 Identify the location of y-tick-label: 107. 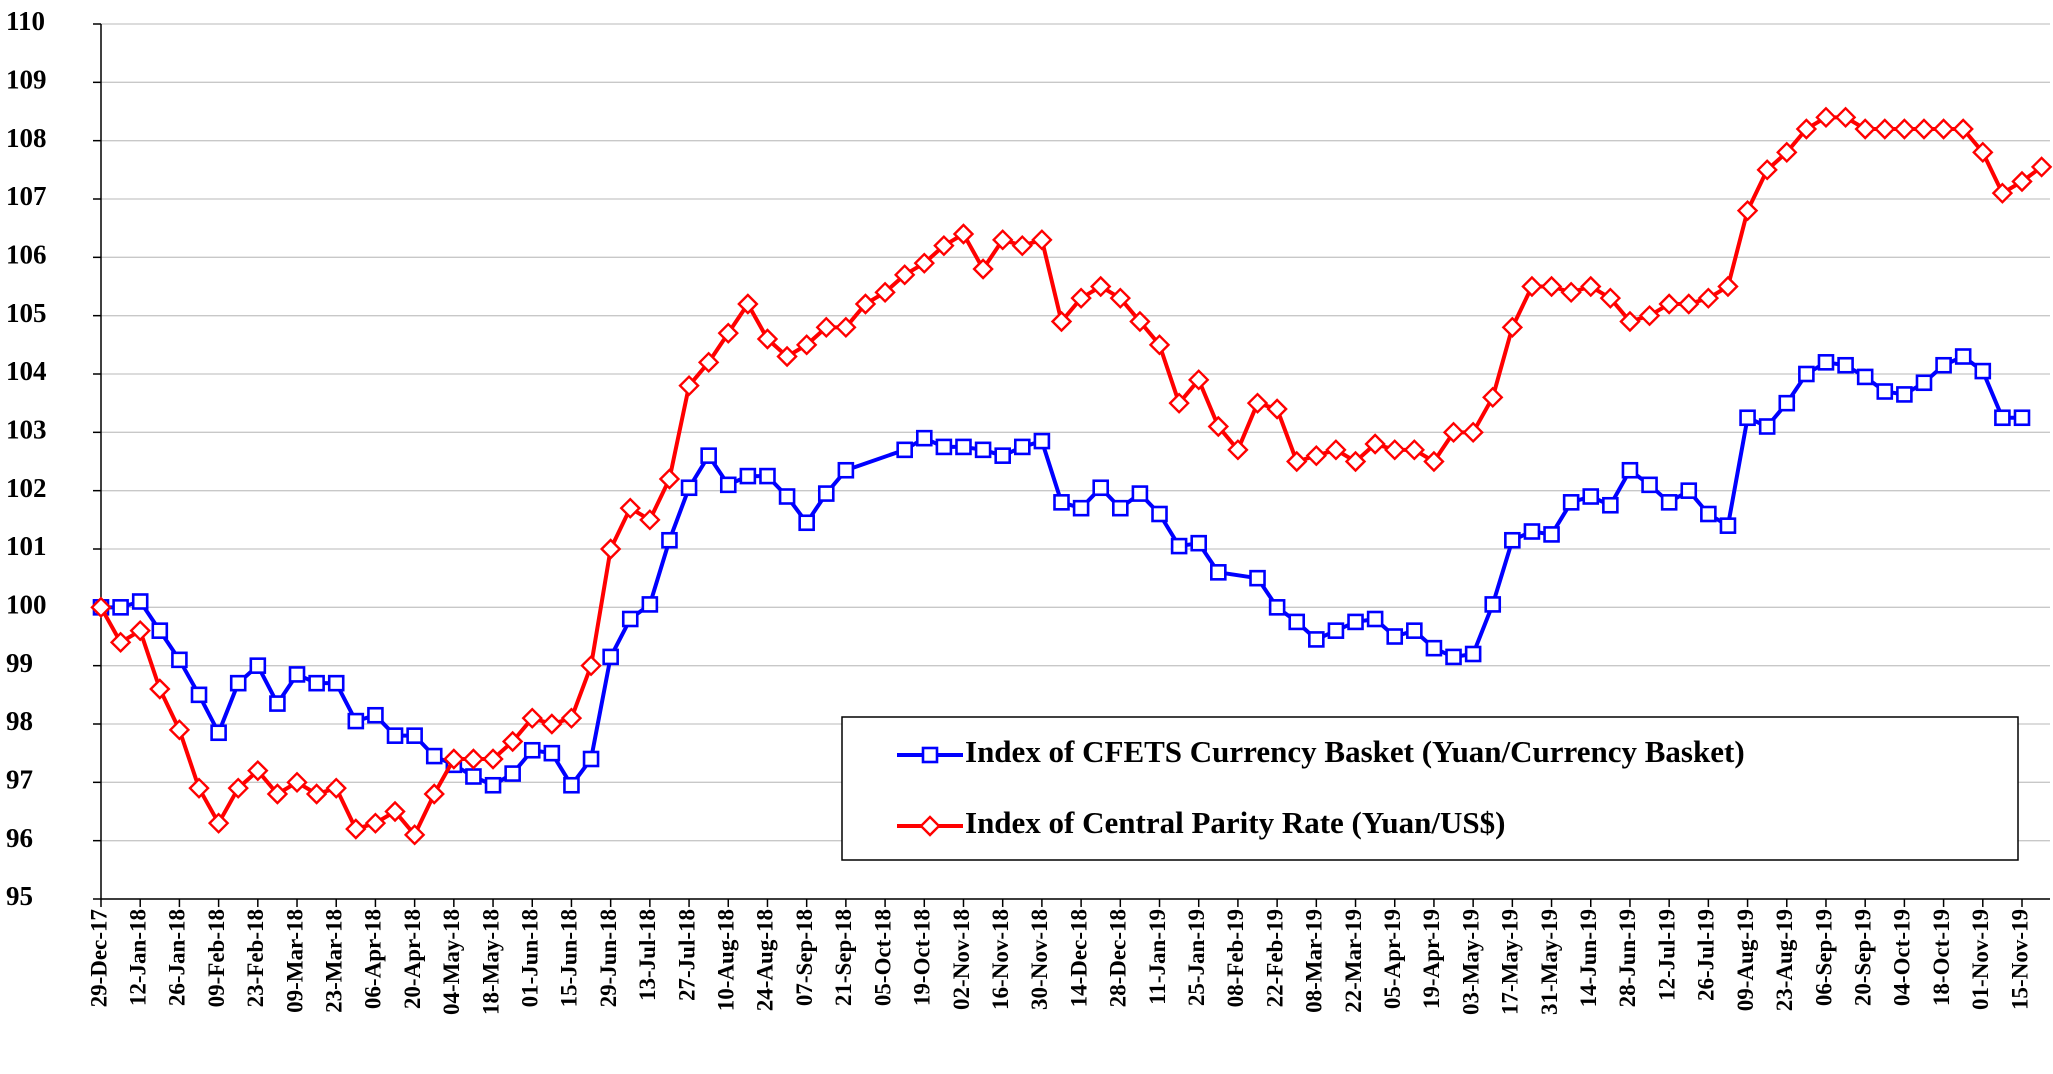
(26, 196).